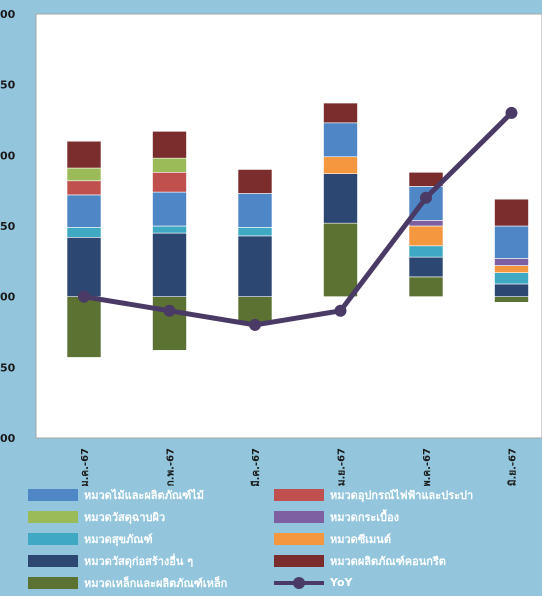 This screenshot has width=542, height=596. What do you see at coordinates (144, 495) in the screenshot?
I see `legend-label: หมวดไม้และผลิตภัณฑ์ไม้` at bounding box center [144, 495].